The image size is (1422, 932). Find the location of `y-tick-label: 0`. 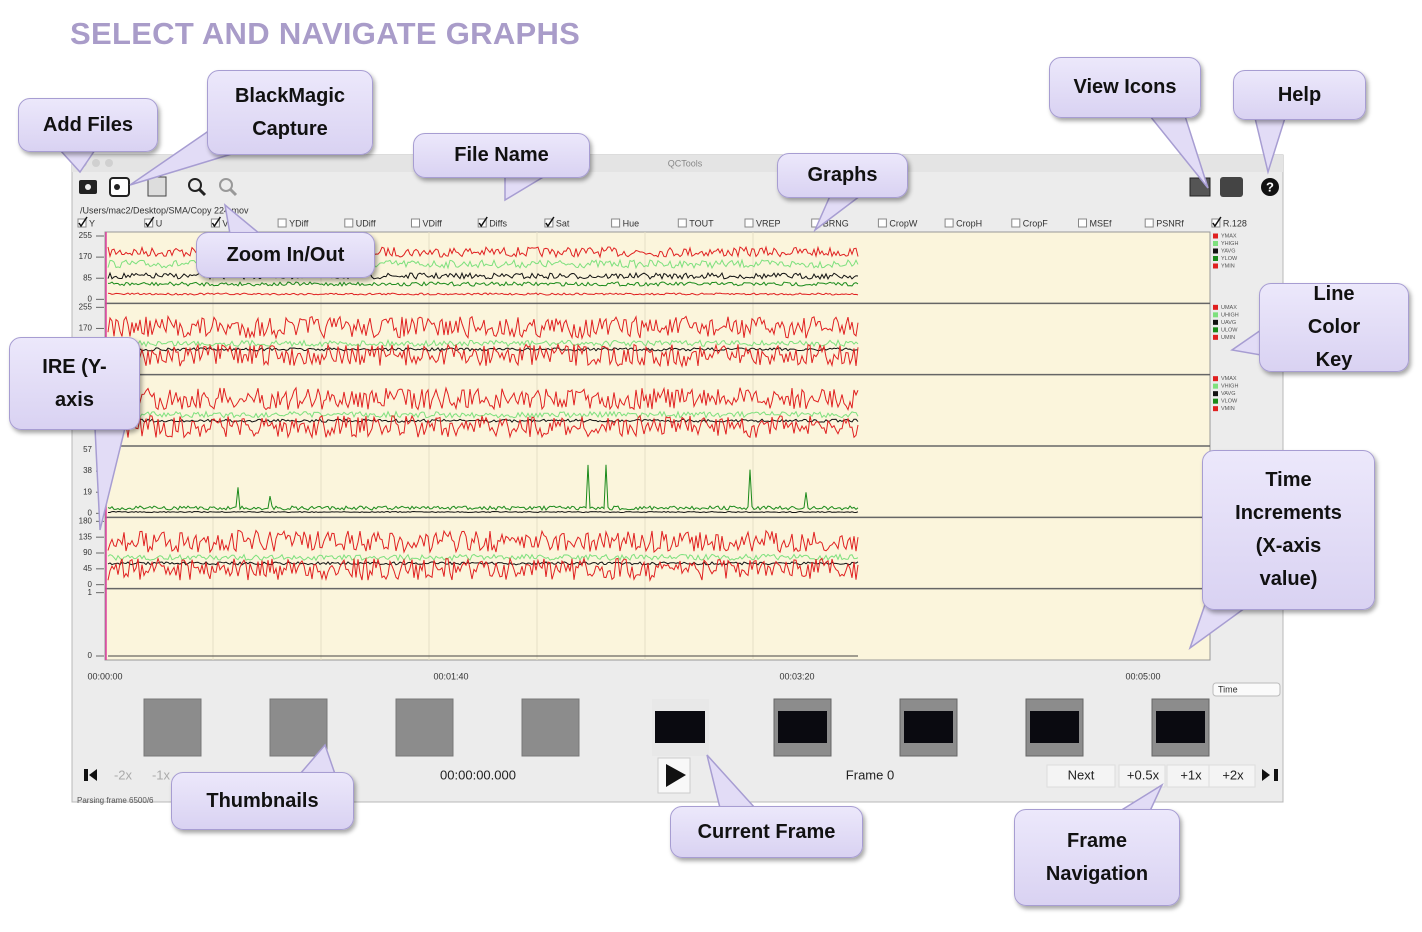

y-tick-label: 0 is located at coordinates (90, 298).